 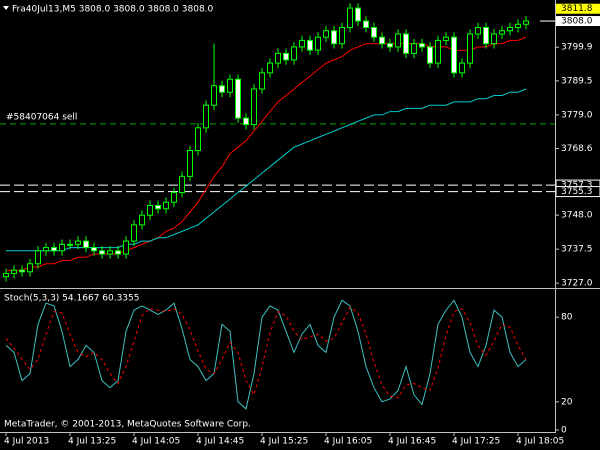 I want to click on price-label: 3755.3, so click(x=577, y=192).